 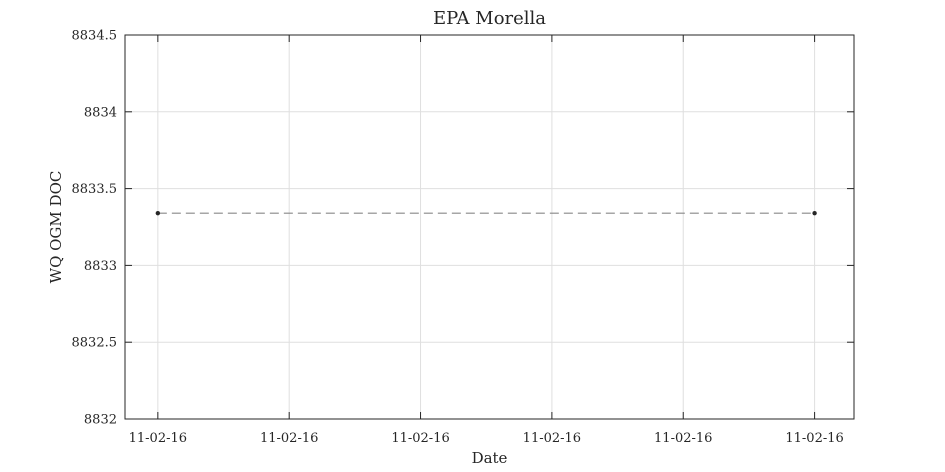 What do you see at coordinates (489, 18) in the screenshot?
I see `chart-title: EPA Morella` at bounding box center [489, 18].